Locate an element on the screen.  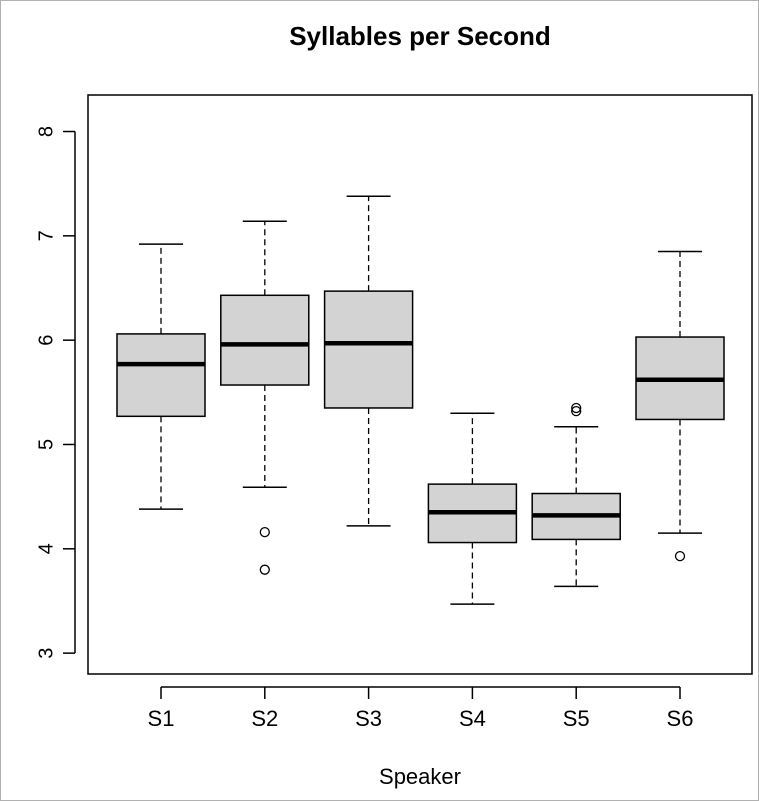
box-s1 is located at coordinates (161, 376).